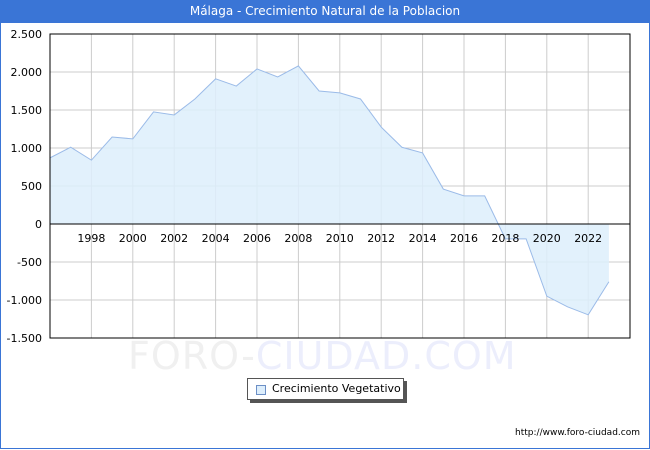 This screenshot has height=450, width=650. I want to click on legend: Crecimiento Vegetativo, so click(325, 389).